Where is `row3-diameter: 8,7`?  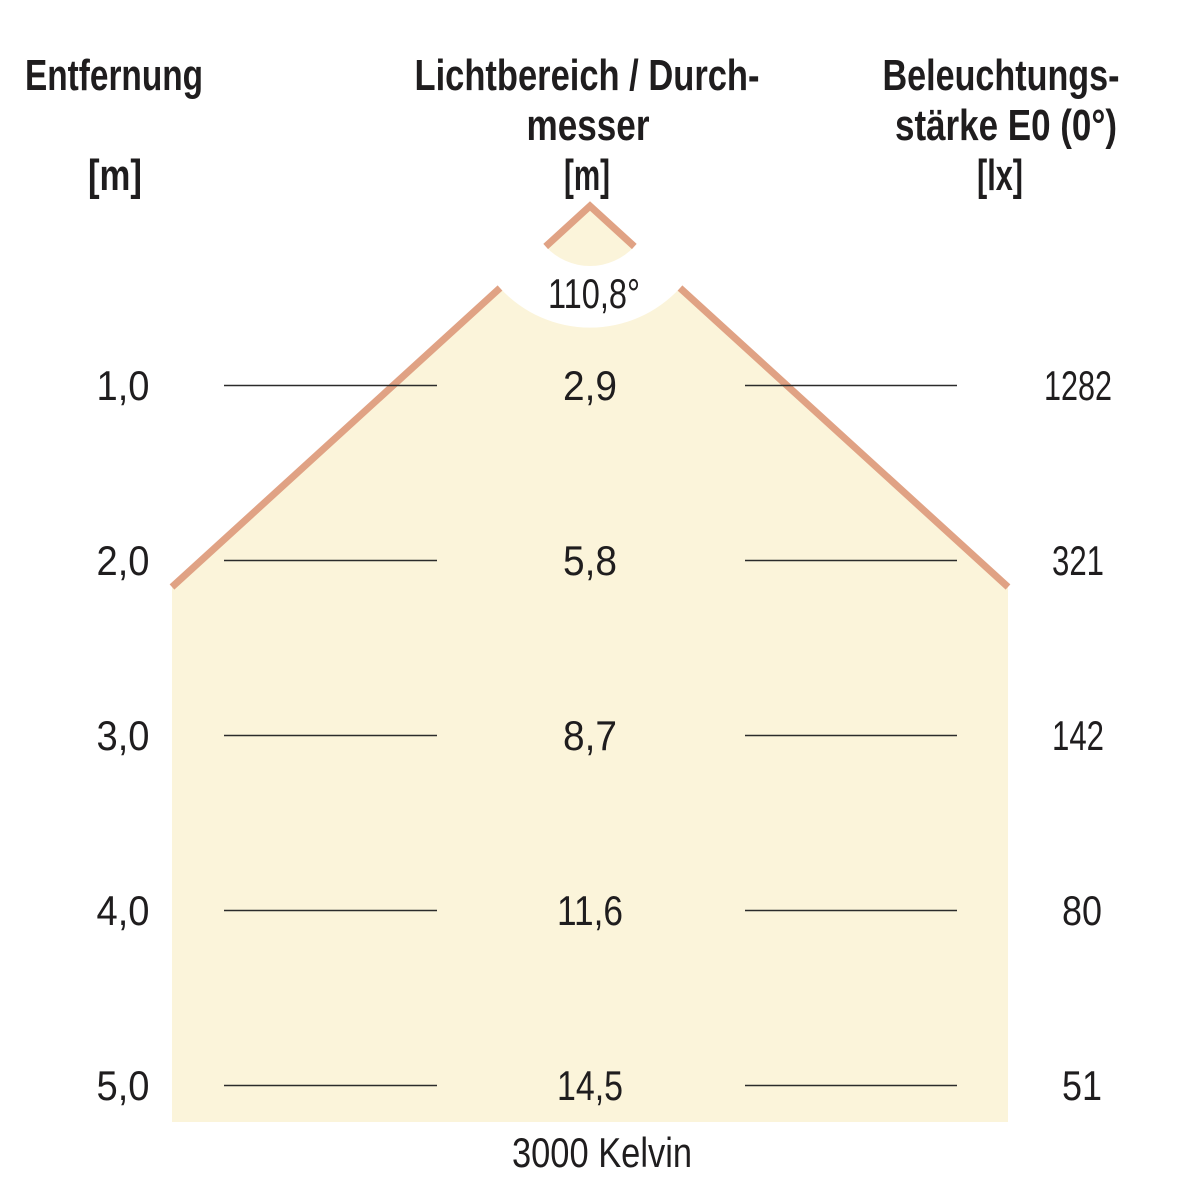 row3-diameter: 8,7 is located at coordinates (590, 735).